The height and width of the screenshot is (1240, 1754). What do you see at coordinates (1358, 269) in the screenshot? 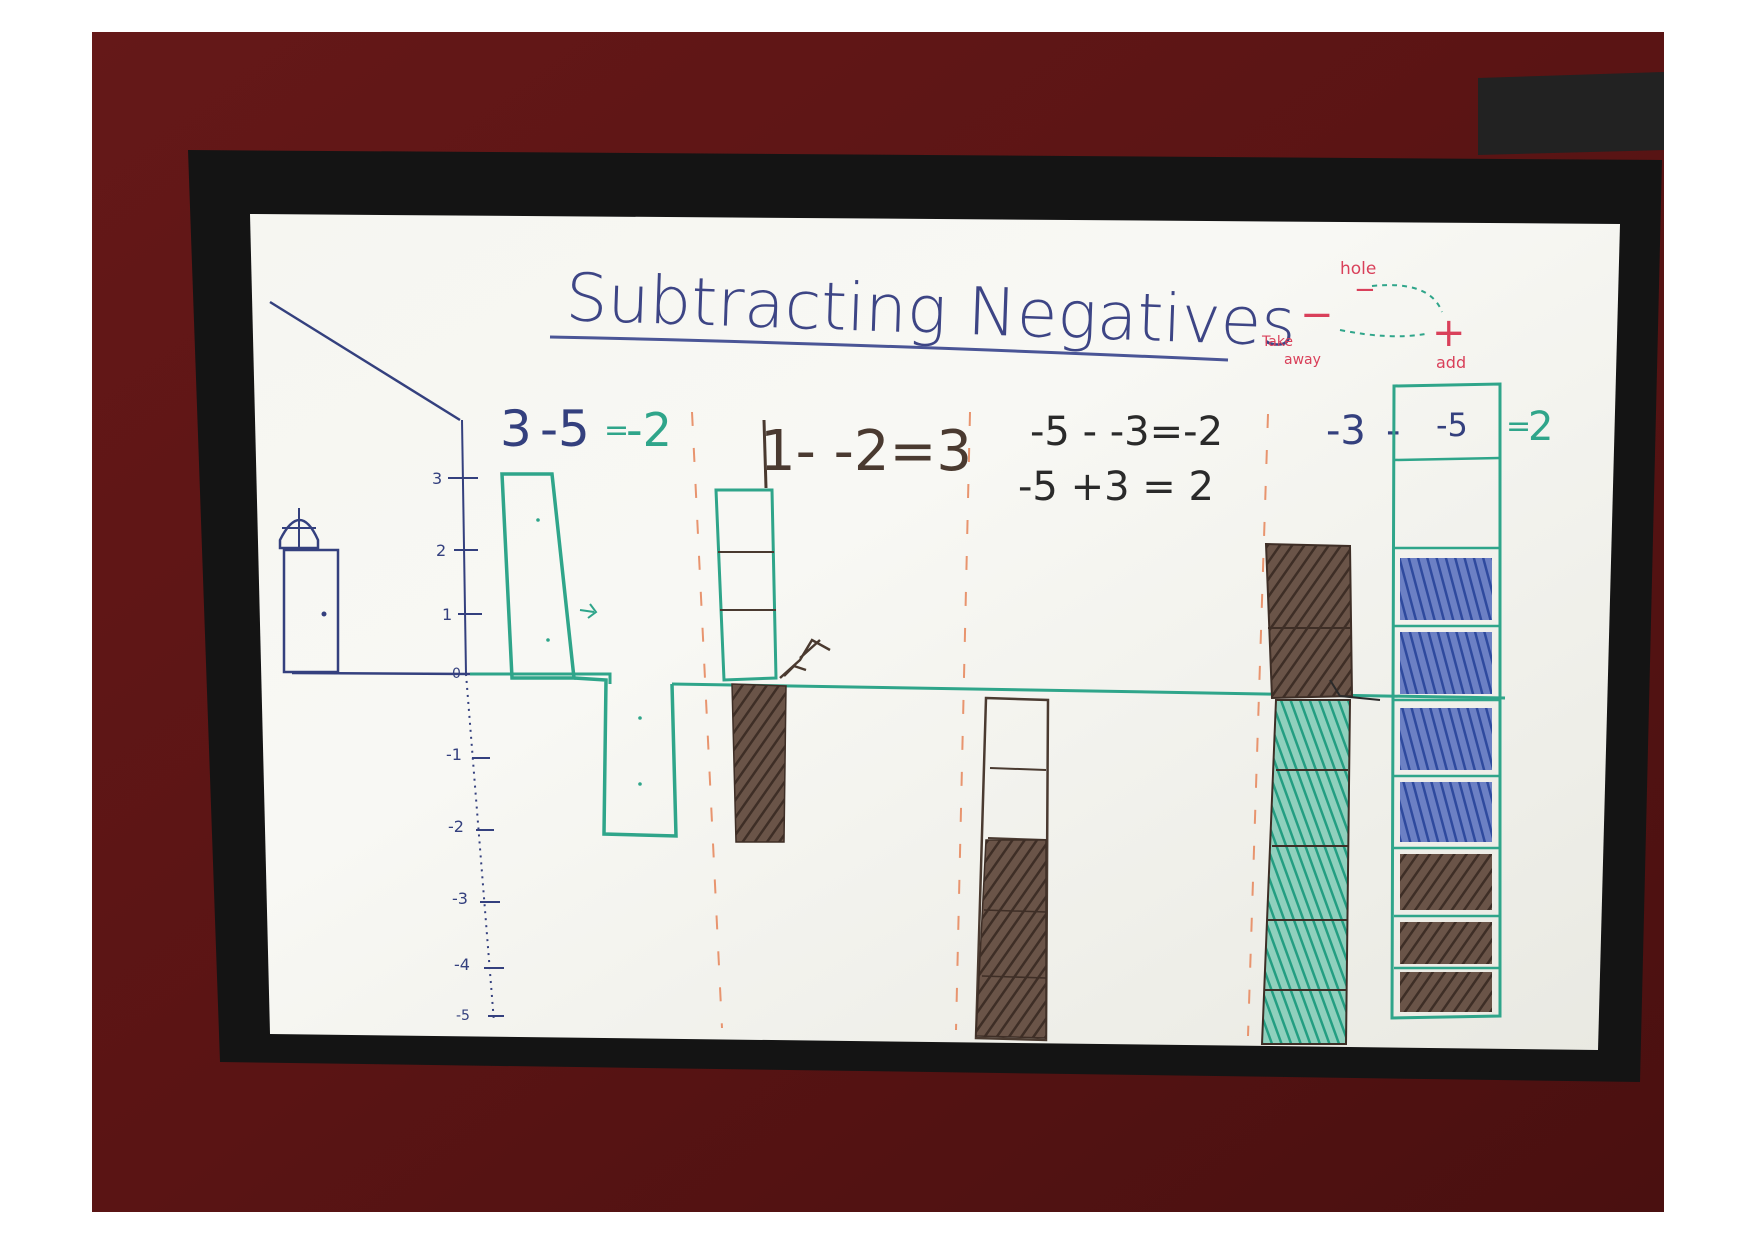
I see `hole-label: hole` at bounding box center [1358, 269].